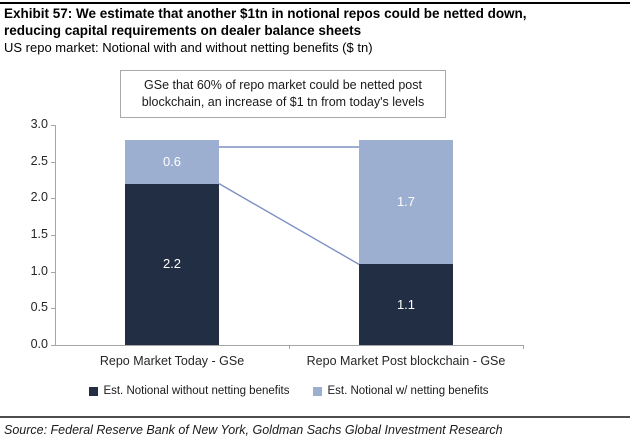 Image resolution: width=630 pixels, height=444 pixels. Describe the element at coordinates (39, 124) in the screenshot. I see `y-tick-label: 3.0` at that location.